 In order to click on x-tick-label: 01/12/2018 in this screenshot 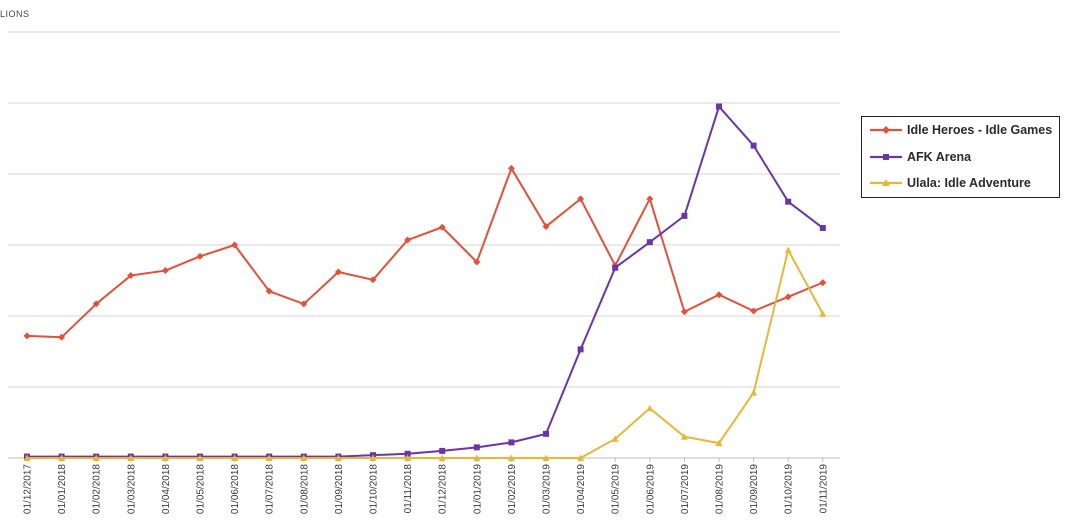, I will do `click(443, 489)`.